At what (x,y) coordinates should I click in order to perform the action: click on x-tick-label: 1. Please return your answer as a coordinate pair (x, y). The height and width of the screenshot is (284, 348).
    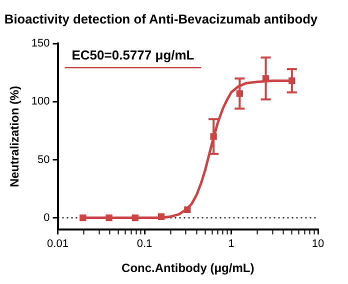
    Looking at the image, I should click on (231, 244).